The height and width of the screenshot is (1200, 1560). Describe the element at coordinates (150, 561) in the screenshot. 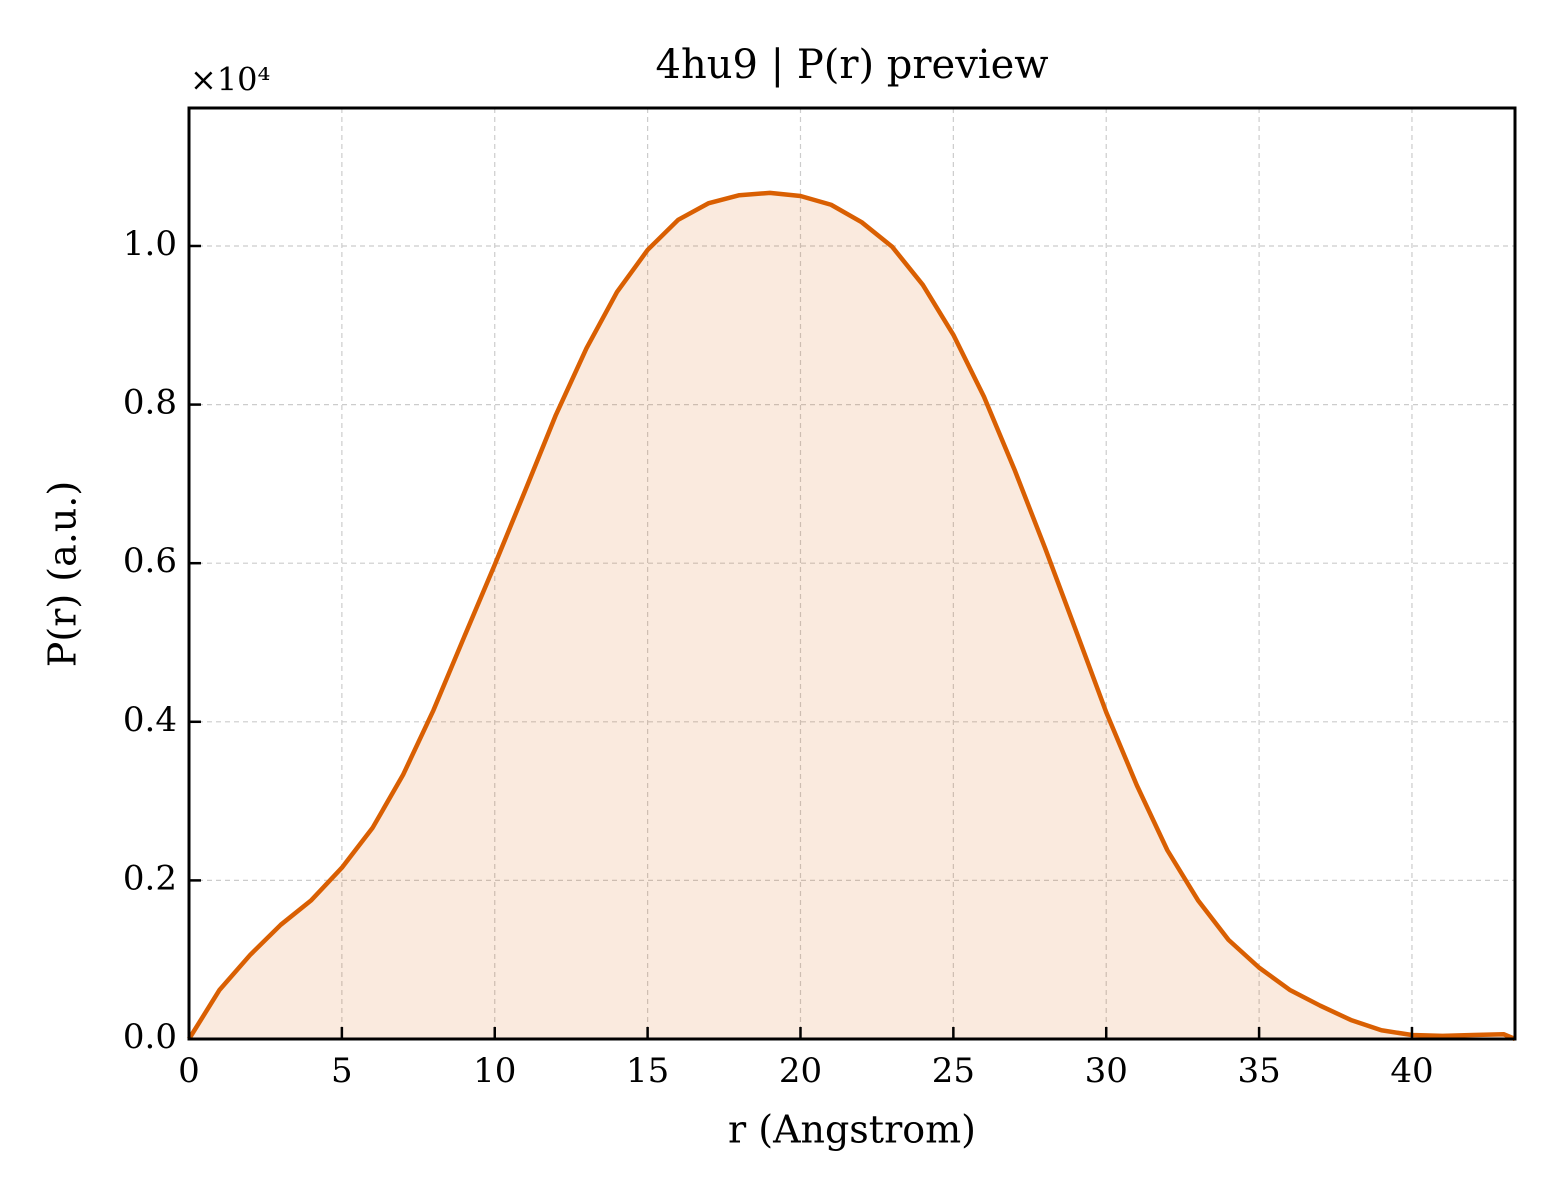

I see `y-tick-label: 0.6` at that location.